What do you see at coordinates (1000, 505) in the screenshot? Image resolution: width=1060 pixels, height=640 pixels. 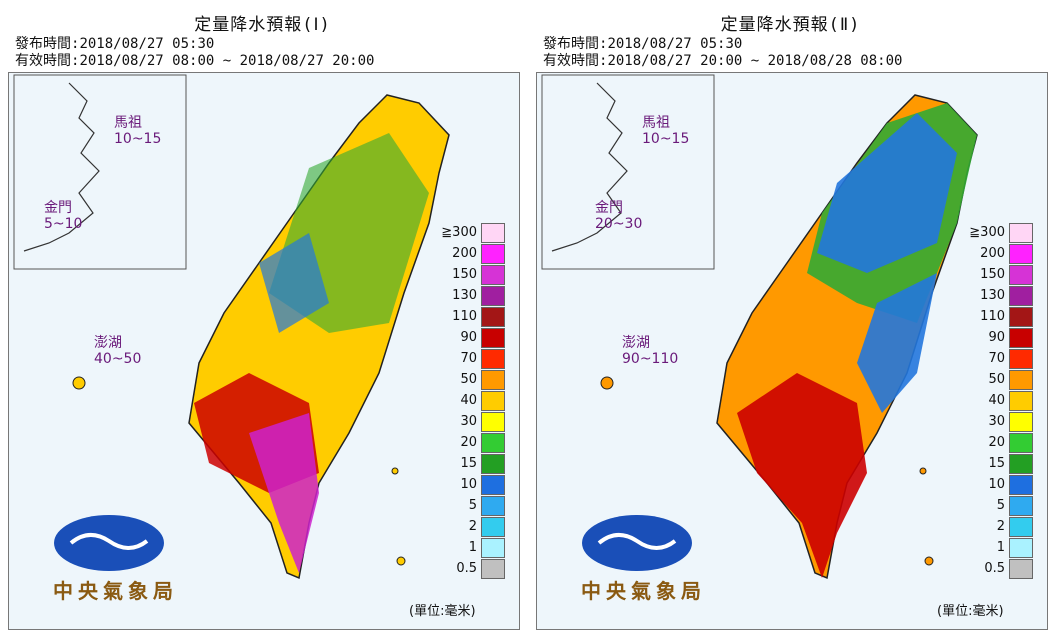 I see `legend-label: 5` at bounding box center [1000, 505].